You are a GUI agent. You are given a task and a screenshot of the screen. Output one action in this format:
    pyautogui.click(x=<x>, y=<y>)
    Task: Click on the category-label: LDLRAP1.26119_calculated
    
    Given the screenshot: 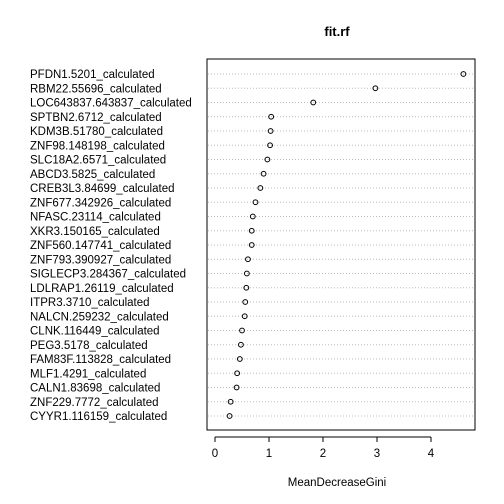 What is the action you would take?
    pyautogui.click(x=102, y=289)
    